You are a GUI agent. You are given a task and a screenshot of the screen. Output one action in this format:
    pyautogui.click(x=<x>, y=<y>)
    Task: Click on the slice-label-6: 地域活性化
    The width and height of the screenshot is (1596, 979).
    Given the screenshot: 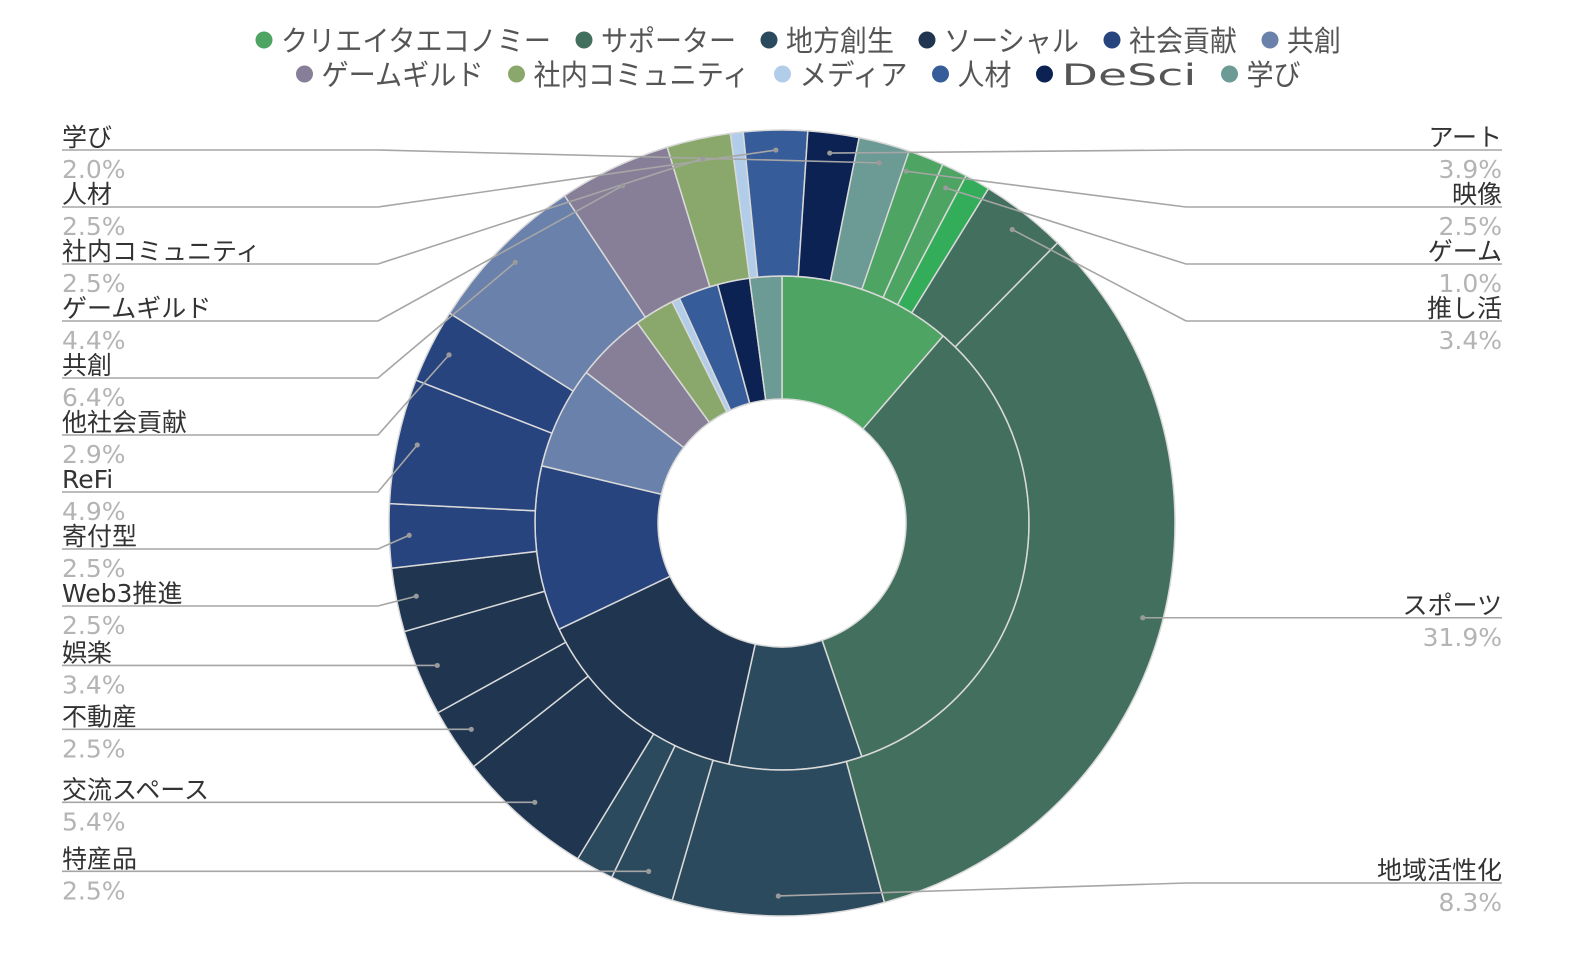 What is the action you would take?
    pyautogui.click(x=1439, y=870)
    